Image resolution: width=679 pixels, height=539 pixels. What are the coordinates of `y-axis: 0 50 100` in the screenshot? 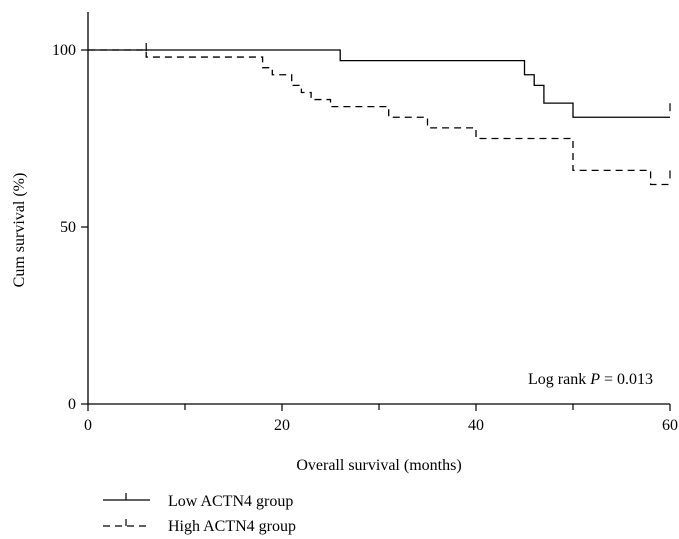 It's located at (70, 212).